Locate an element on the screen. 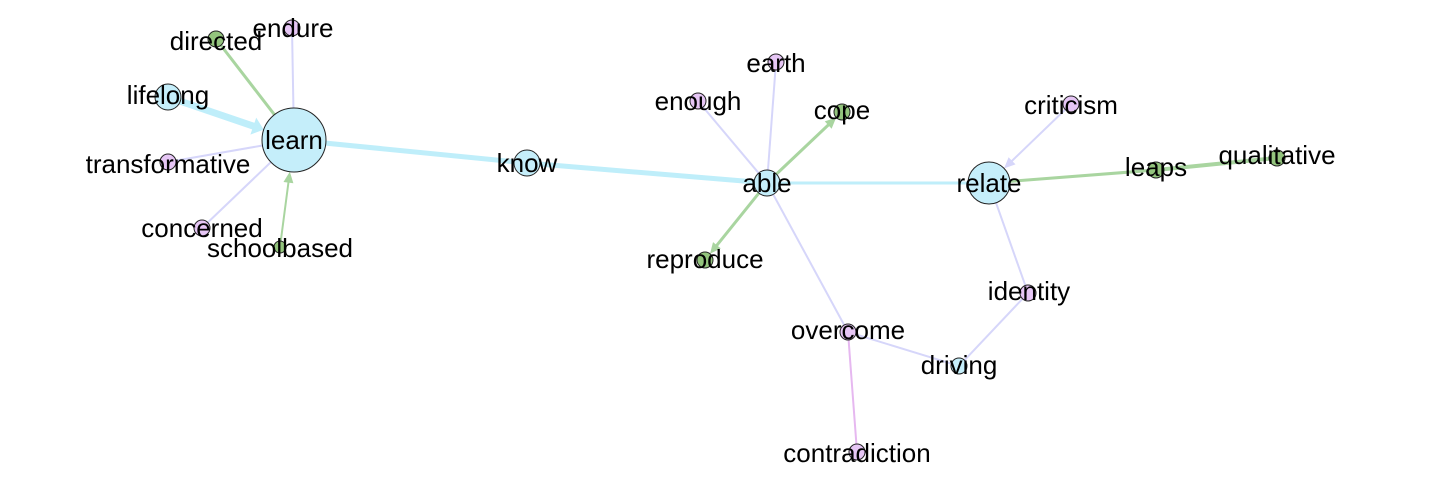  edge-schoolbased-learn is located at coordinates (284, 213).